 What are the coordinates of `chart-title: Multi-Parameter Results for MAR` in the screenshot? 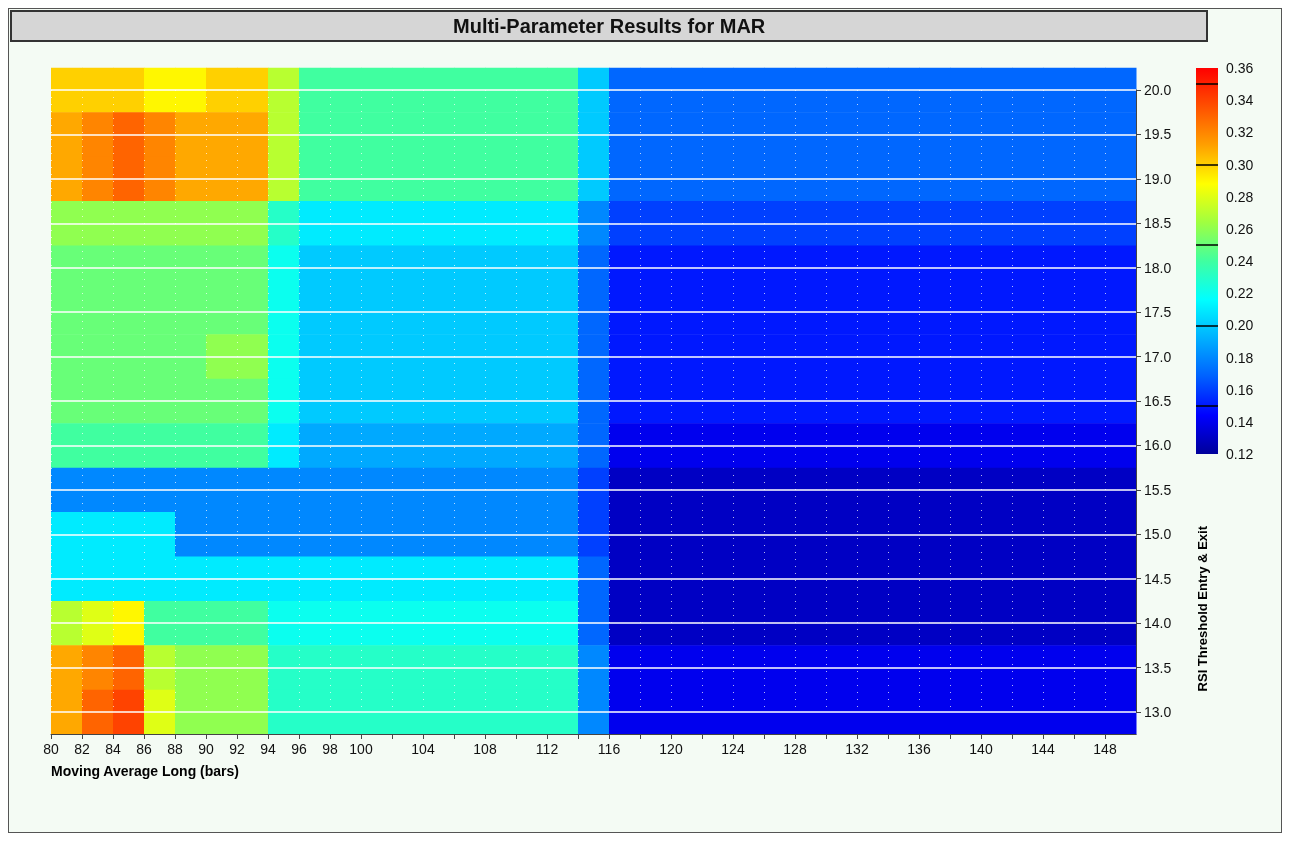 It's located at (609, 26).